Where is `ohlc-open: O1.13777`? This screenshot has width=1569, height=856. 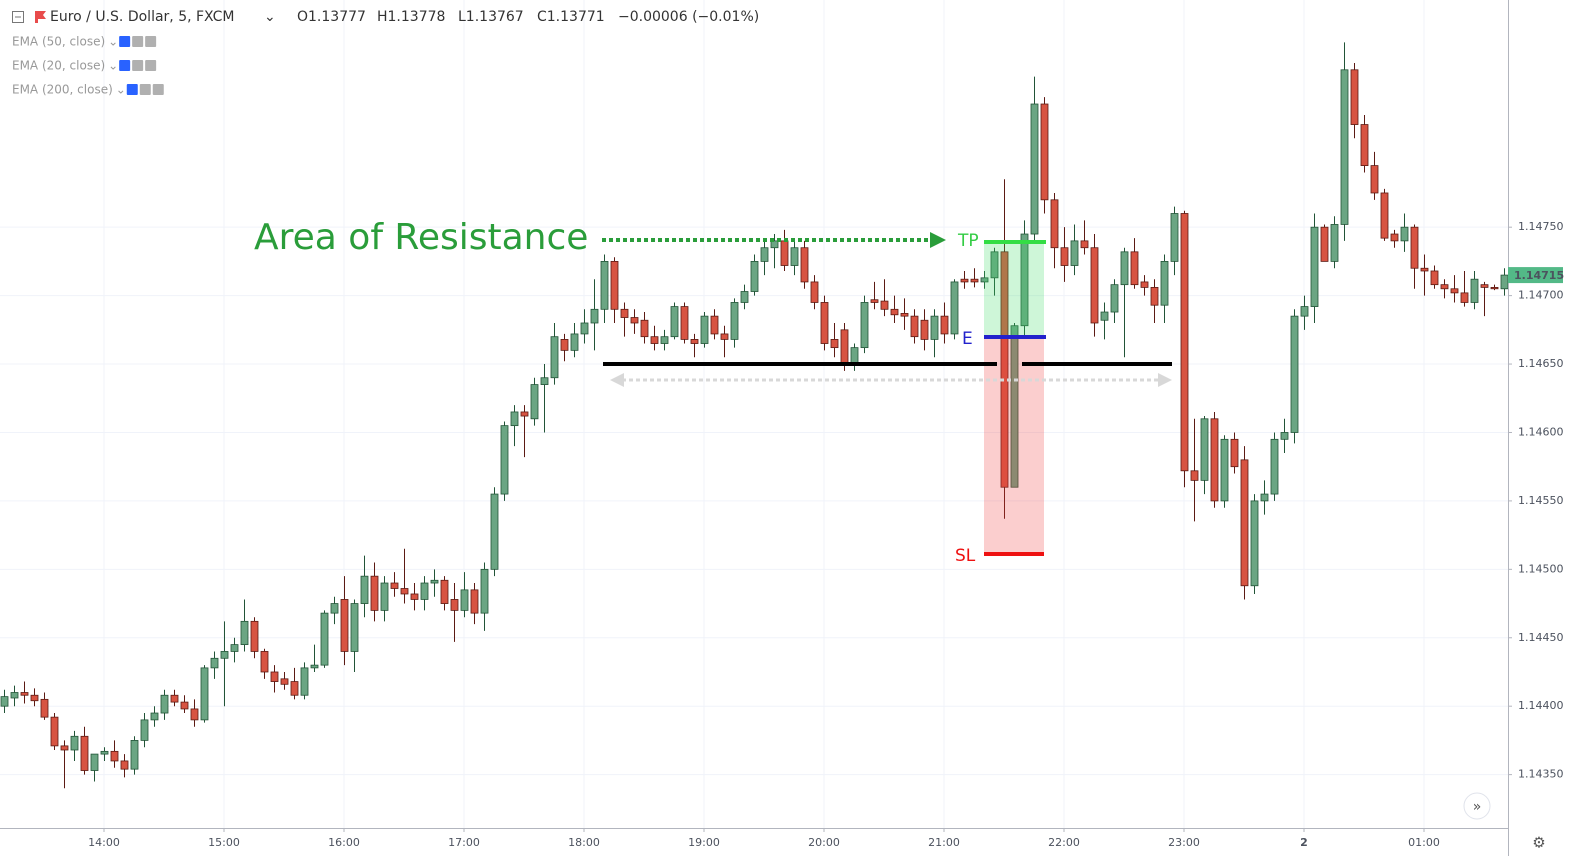
ohlc-open: O1.13777 is located at coordinates (331, 17).